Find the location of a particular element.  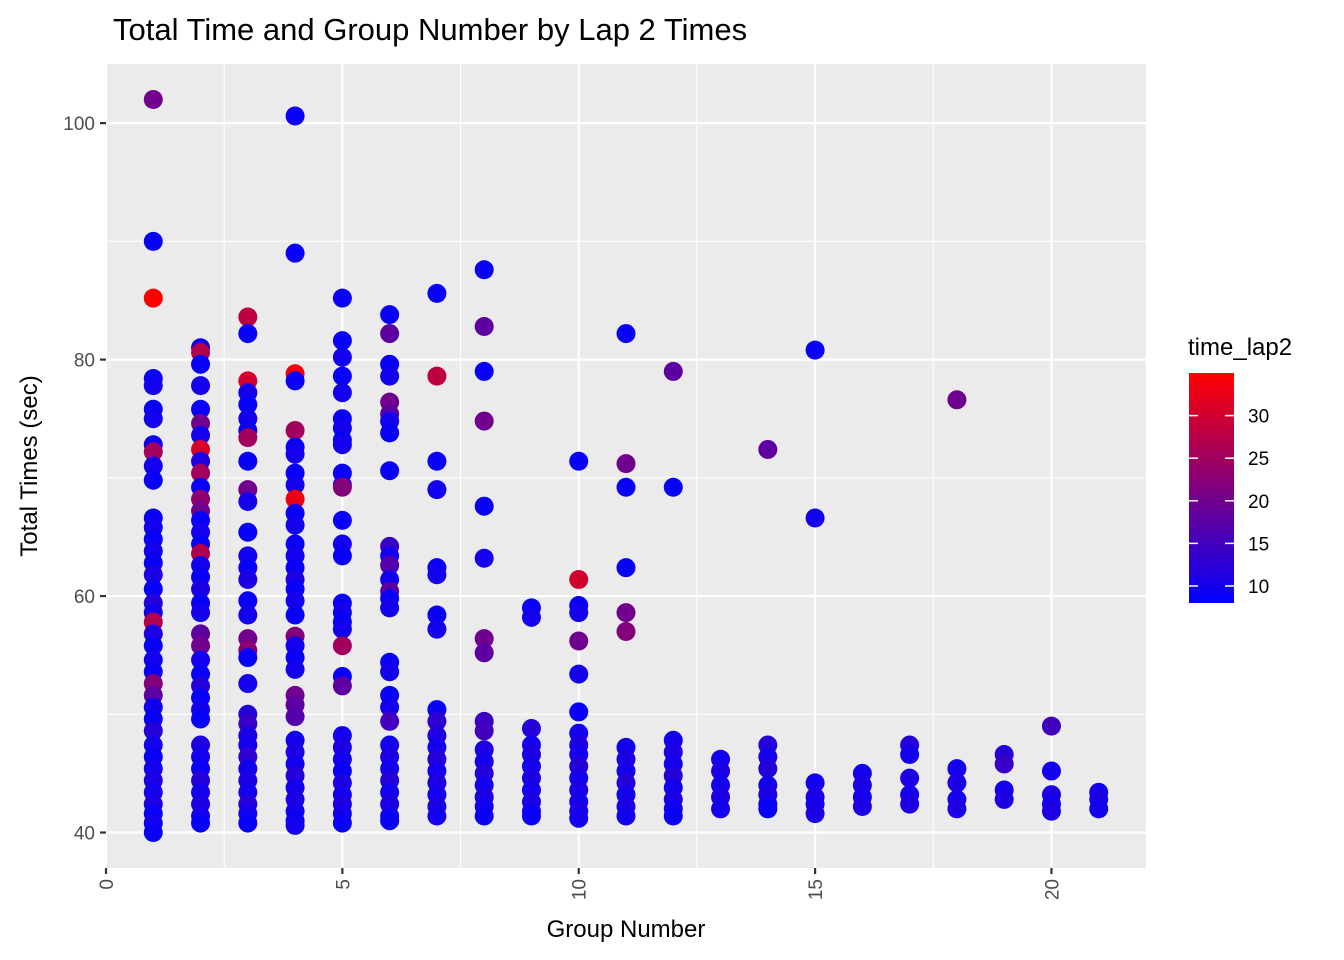

legend-ticks: 10 15 20 25 30 is located at coordinates (1229, 502).